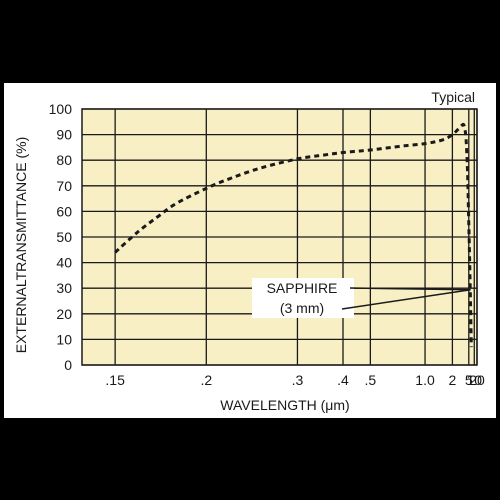  I want to click on annotation-backing, so click(303, 298).